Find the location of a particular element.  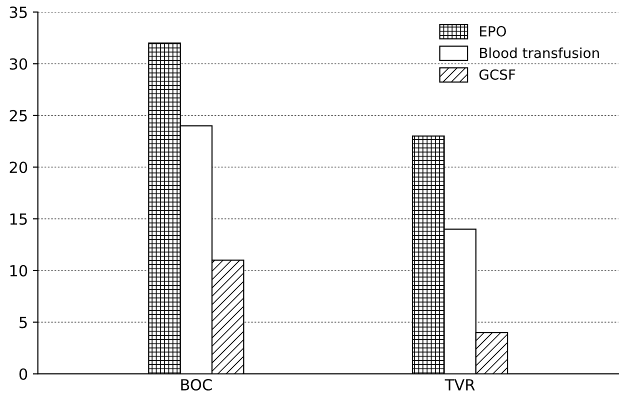

y-tick-label: 20 is located at coordinates (19, 168).